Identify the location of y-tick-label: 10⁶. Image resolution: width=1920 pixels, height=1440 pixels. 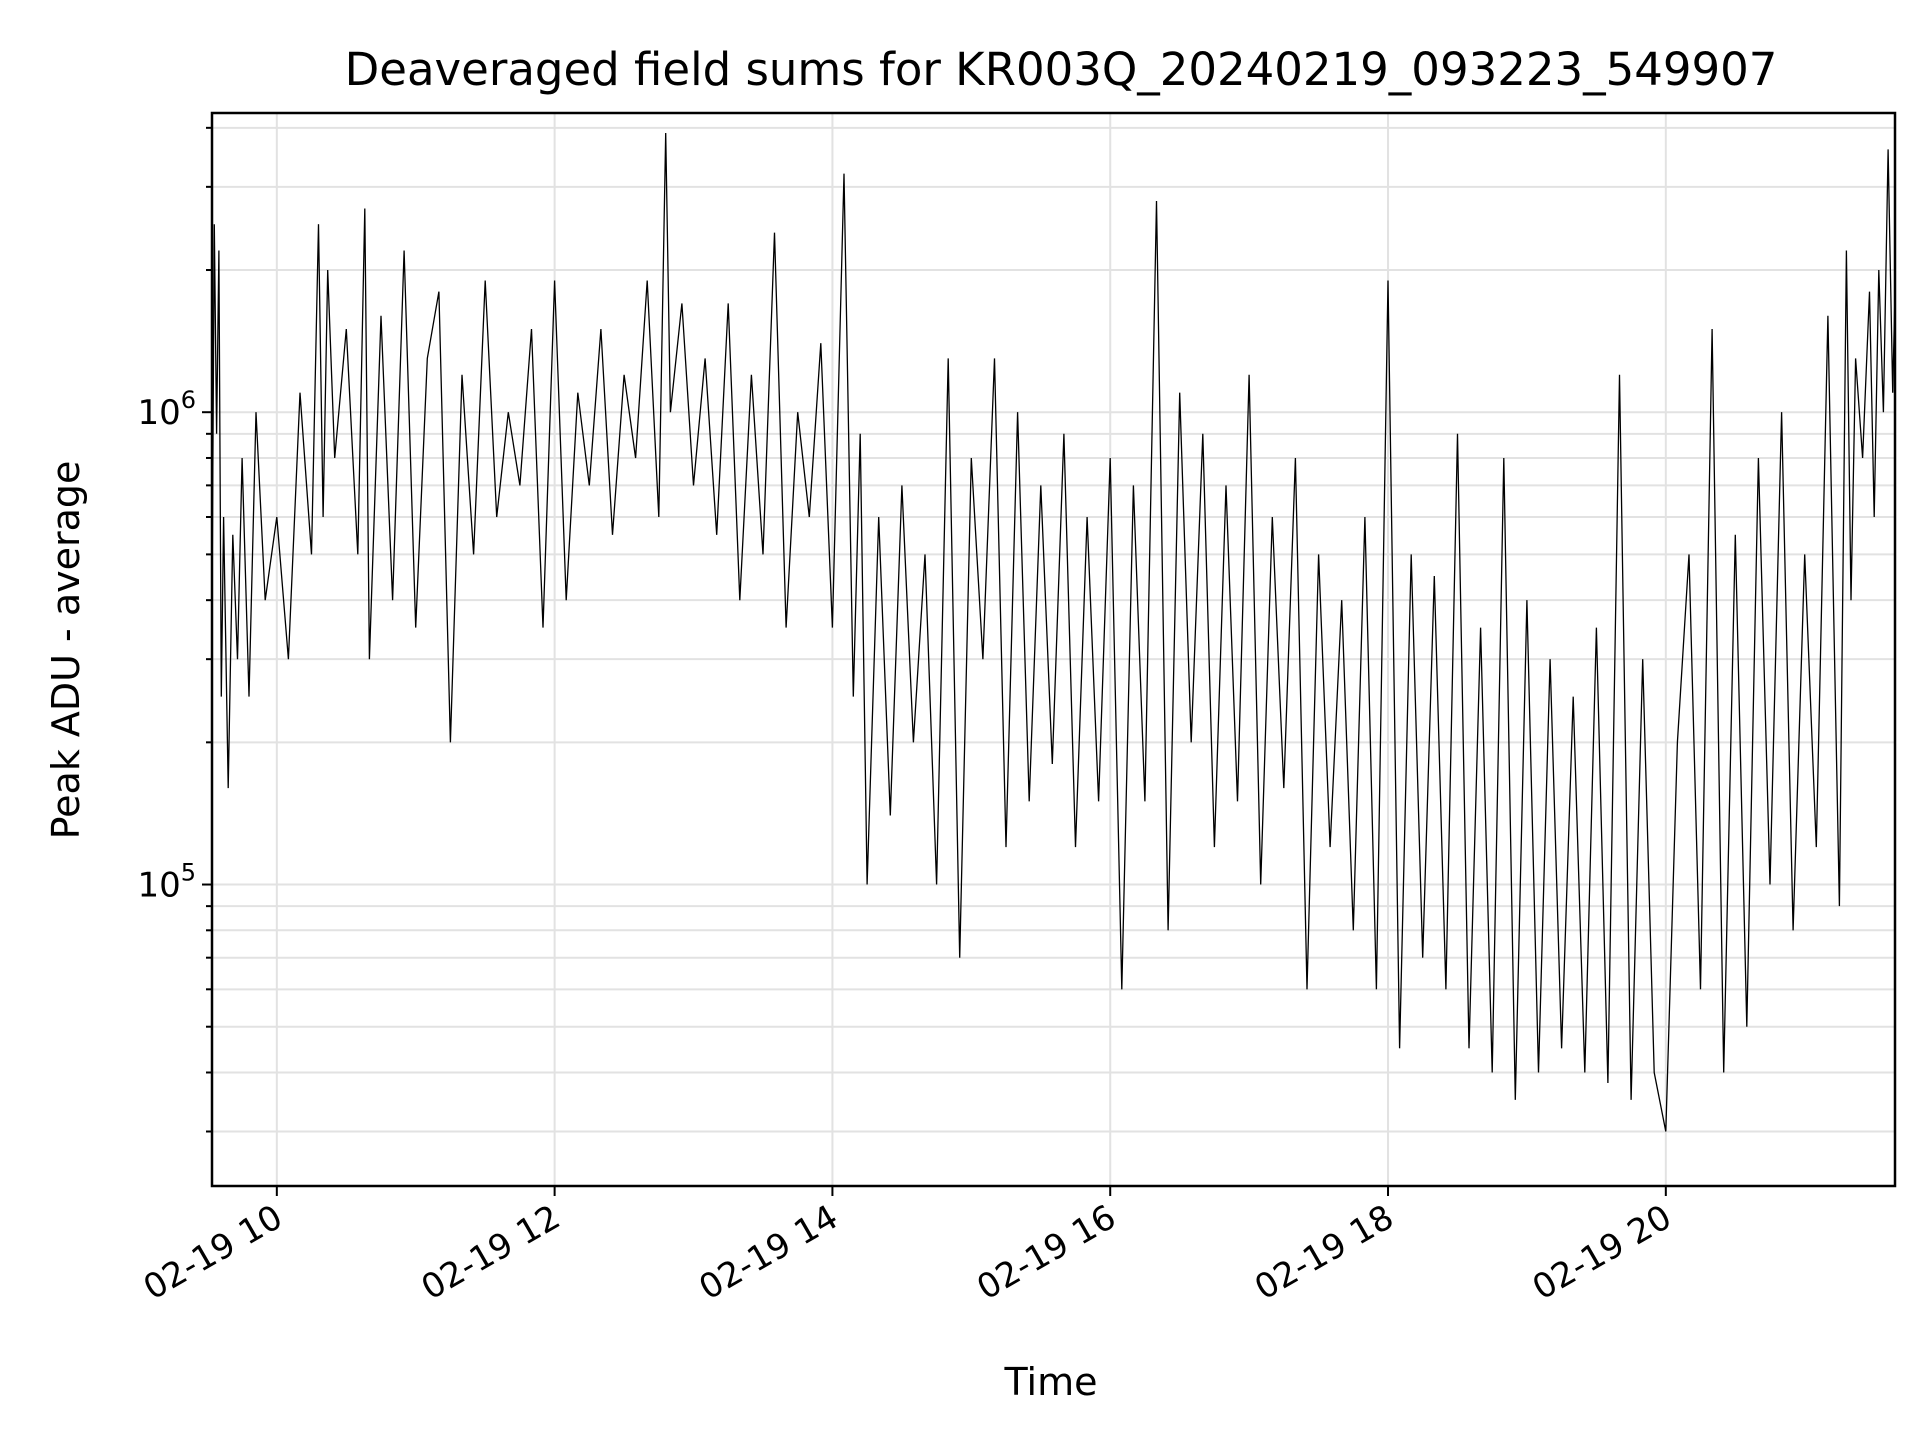
(166, 409).